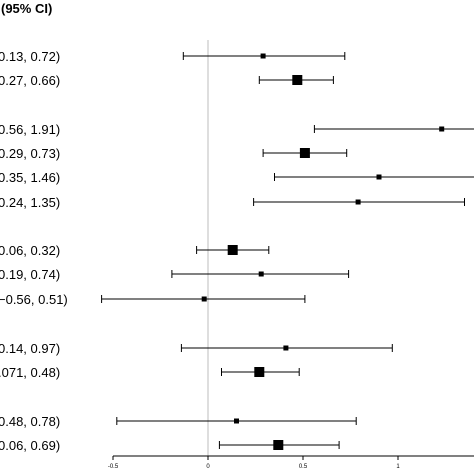 The height and width of the screenshot is (474, 474). I want to click on estimate-row: 0.19, 0.74), so click(175, 274).